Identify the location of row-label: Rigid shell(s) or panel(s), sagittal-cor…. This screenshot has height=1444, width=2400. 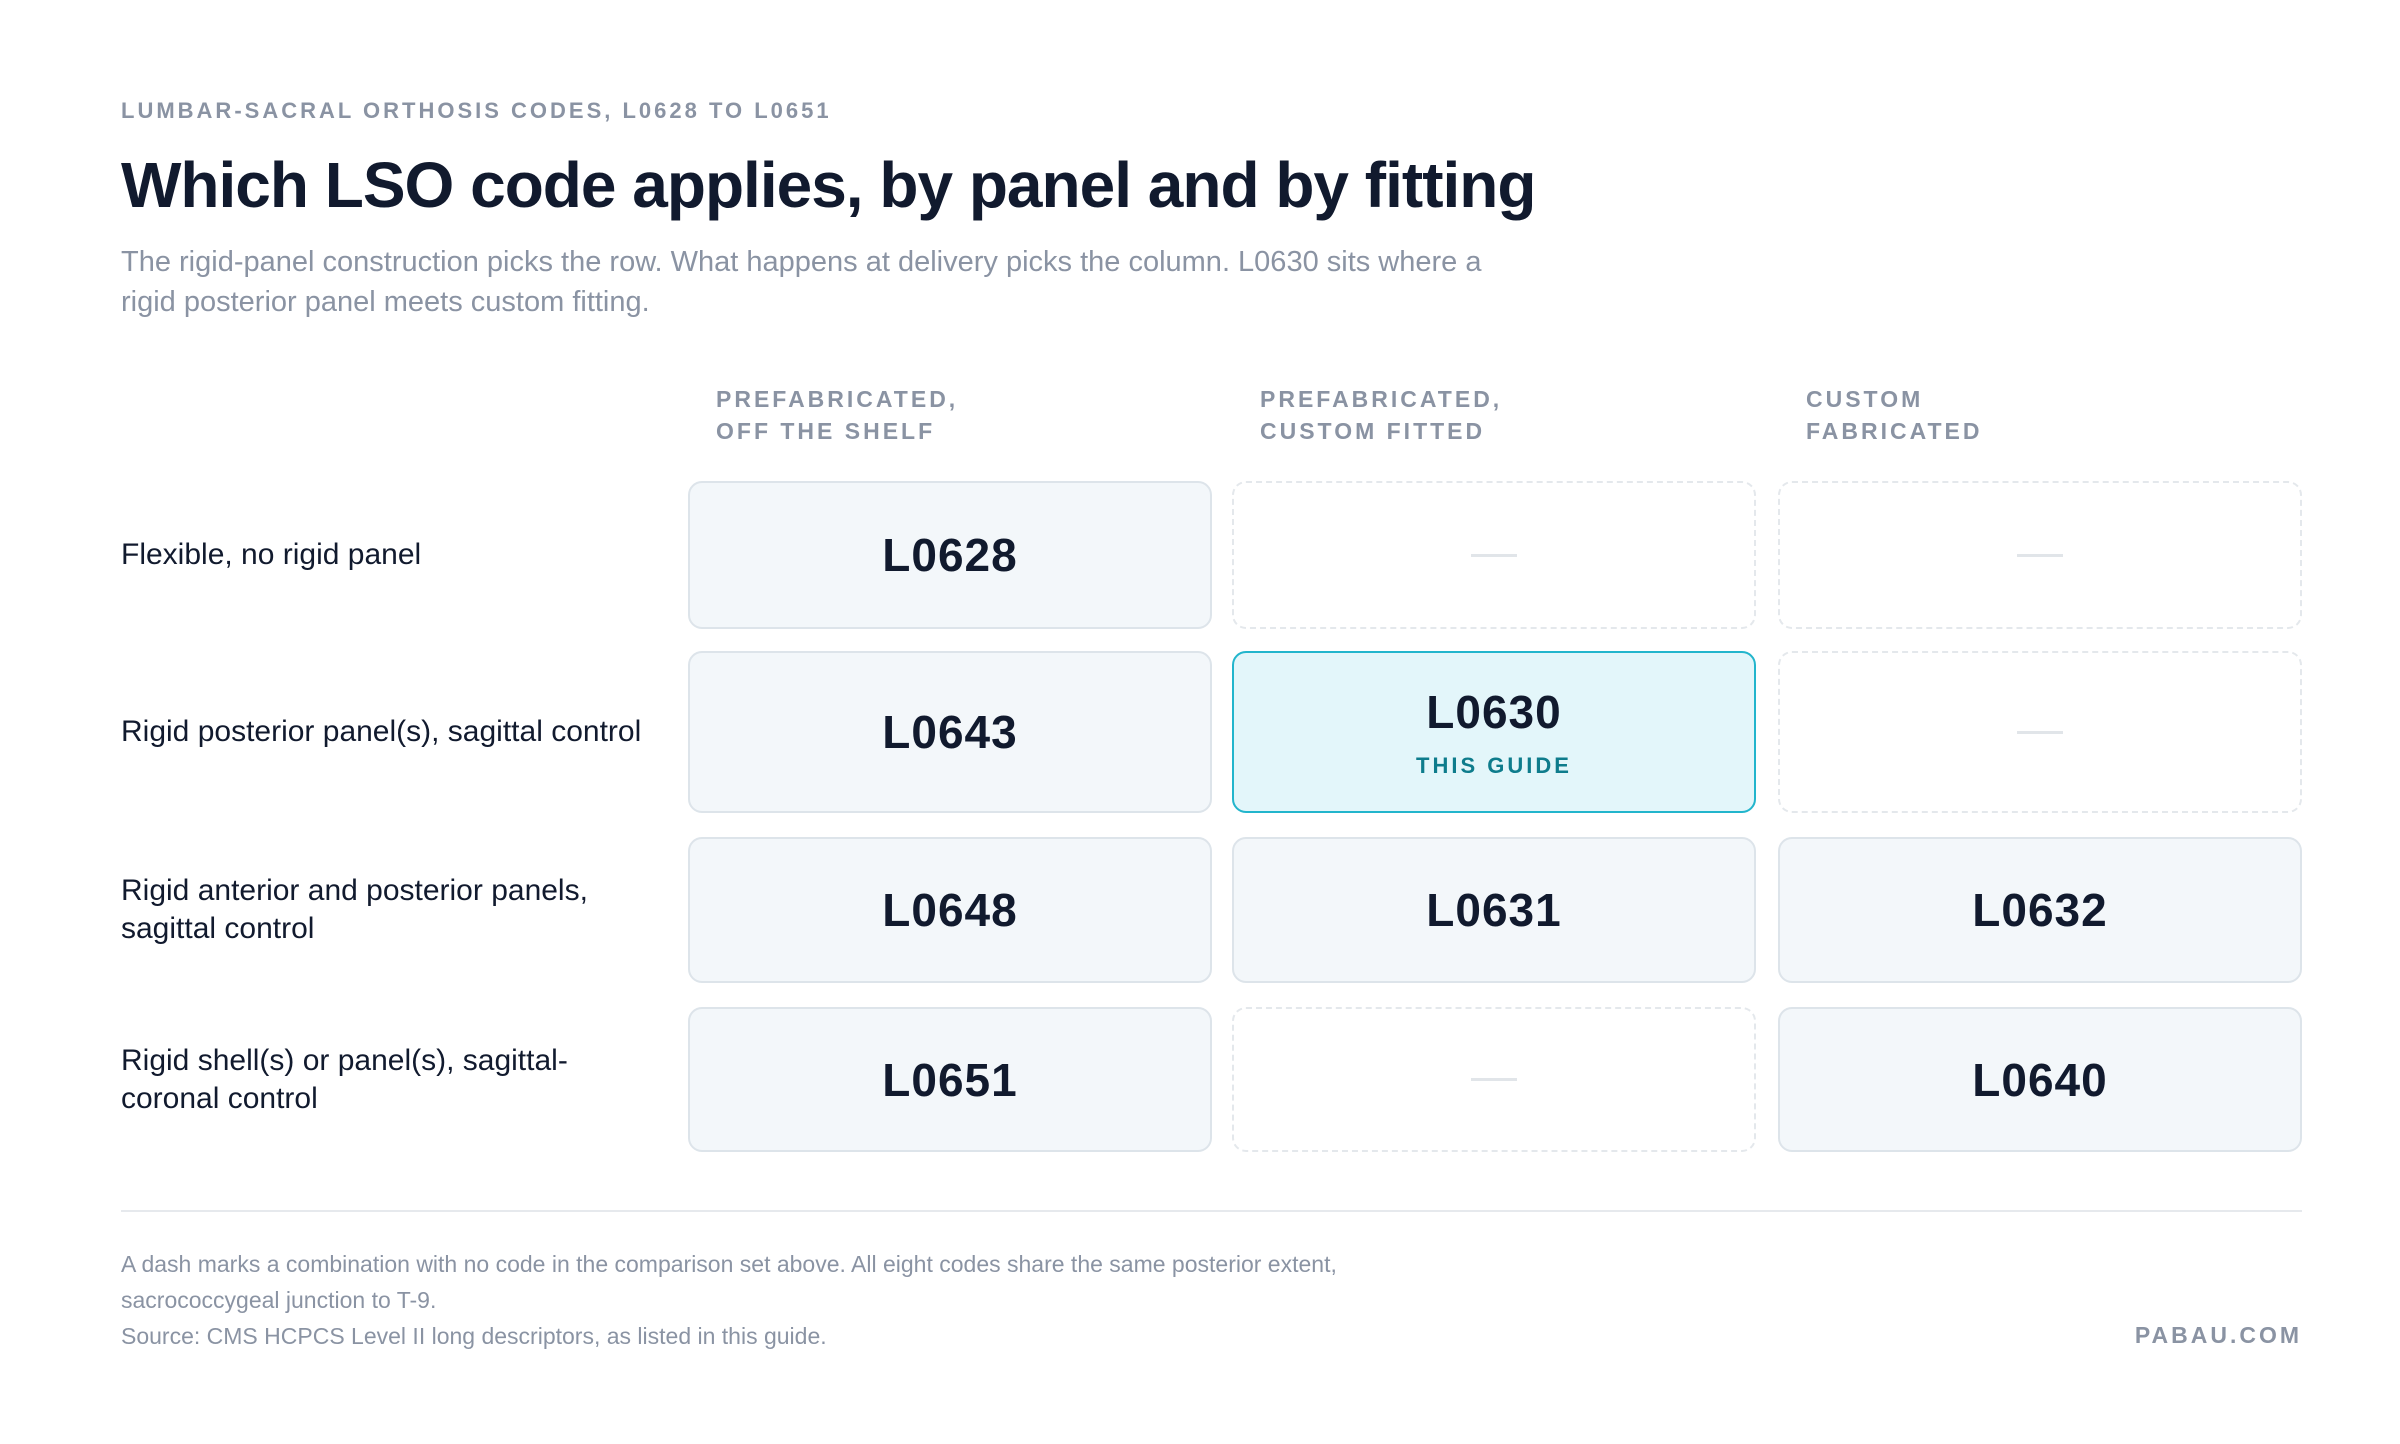
(344, 1079).